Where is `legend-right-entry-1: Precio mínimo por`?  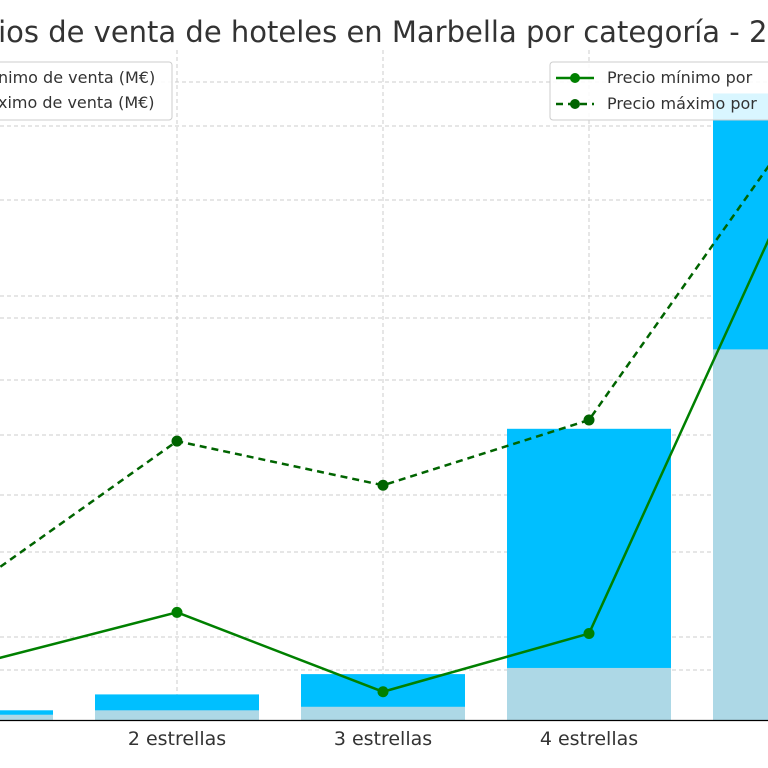
legend-right-entry-1: Precio mínimo por is located at coordinates (680, 77).